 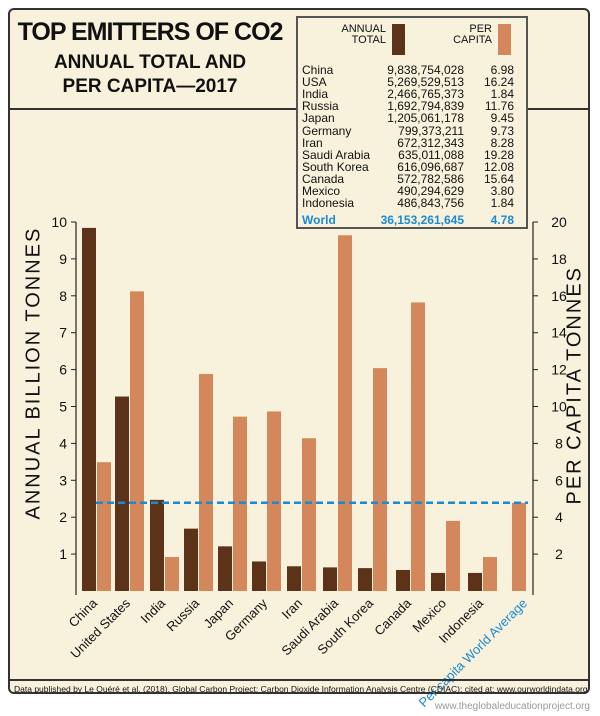 What do you see at coordinates (559, 480) in the screenshot?
I see `y-tick-label-right: 6` at bounding box center [559, 480].